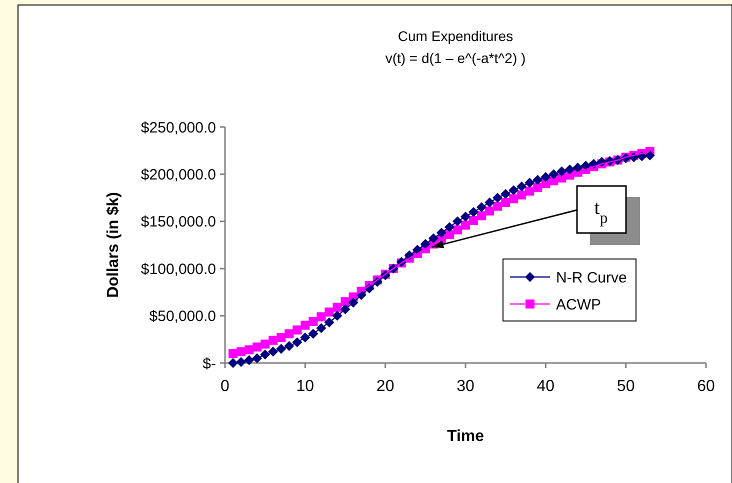  Describe the element at coordinates (601, 211) in the screenshot. I see `annotation: t$_{p}$` at that location.